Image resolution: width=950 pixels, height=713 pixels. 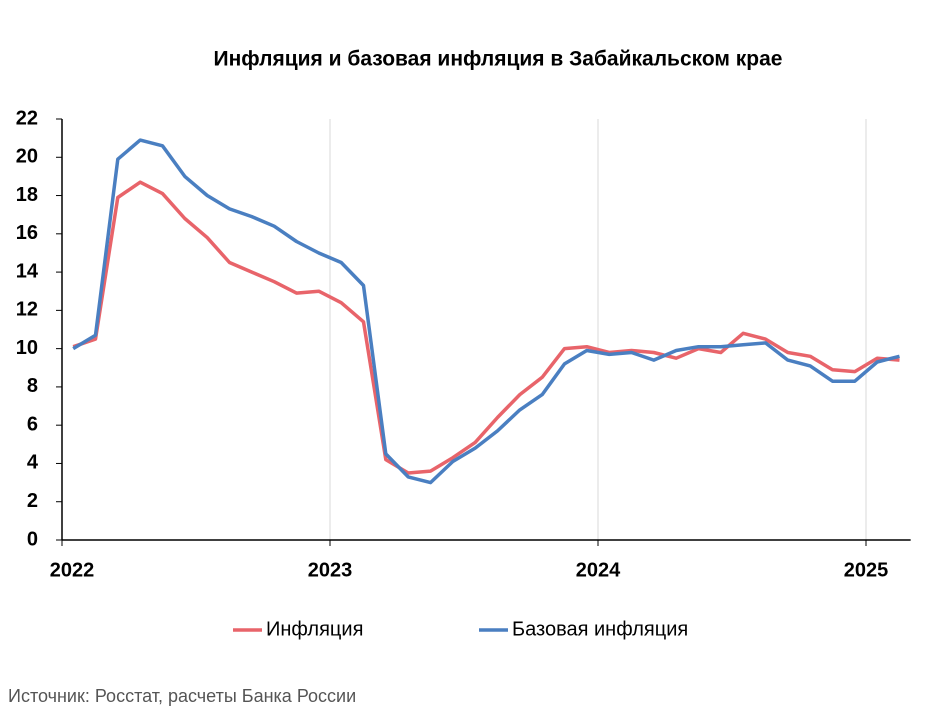 What do you see at coordinates (33, 463) in the screenshot?
I see `y-tick-label: 4` at bounding box center [33, 463].